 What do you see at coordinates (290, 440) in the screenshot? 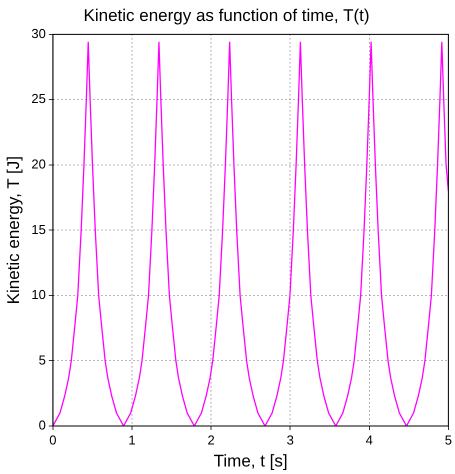
I see `x-tick-label: 3` at bounding box center [290, 440].